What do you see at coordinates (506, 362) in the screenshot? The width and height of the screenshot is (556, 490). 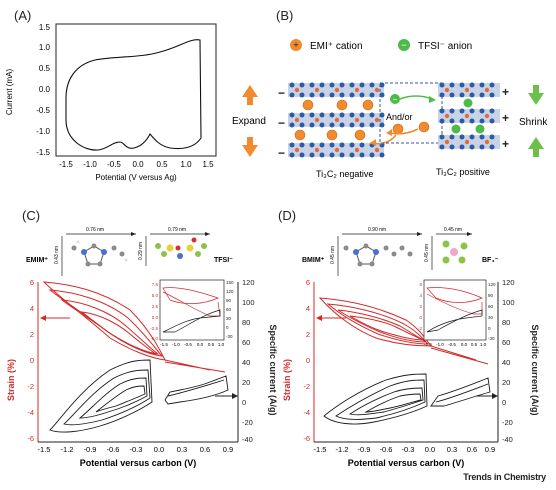 I see `panel-d-ytick-right: 40` at bounding box center [506, 362].